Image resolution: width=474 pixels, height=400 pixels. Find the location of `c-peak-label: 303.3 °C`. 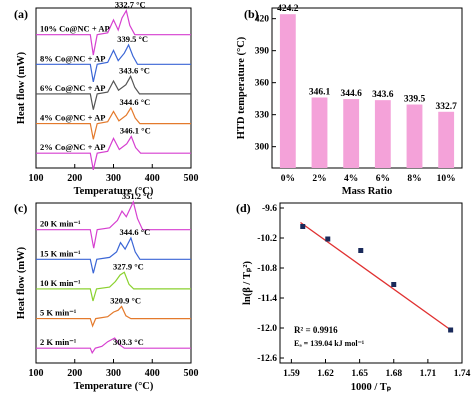

c-peak-label: 303.3 °C is located at coordinates (128, 342).